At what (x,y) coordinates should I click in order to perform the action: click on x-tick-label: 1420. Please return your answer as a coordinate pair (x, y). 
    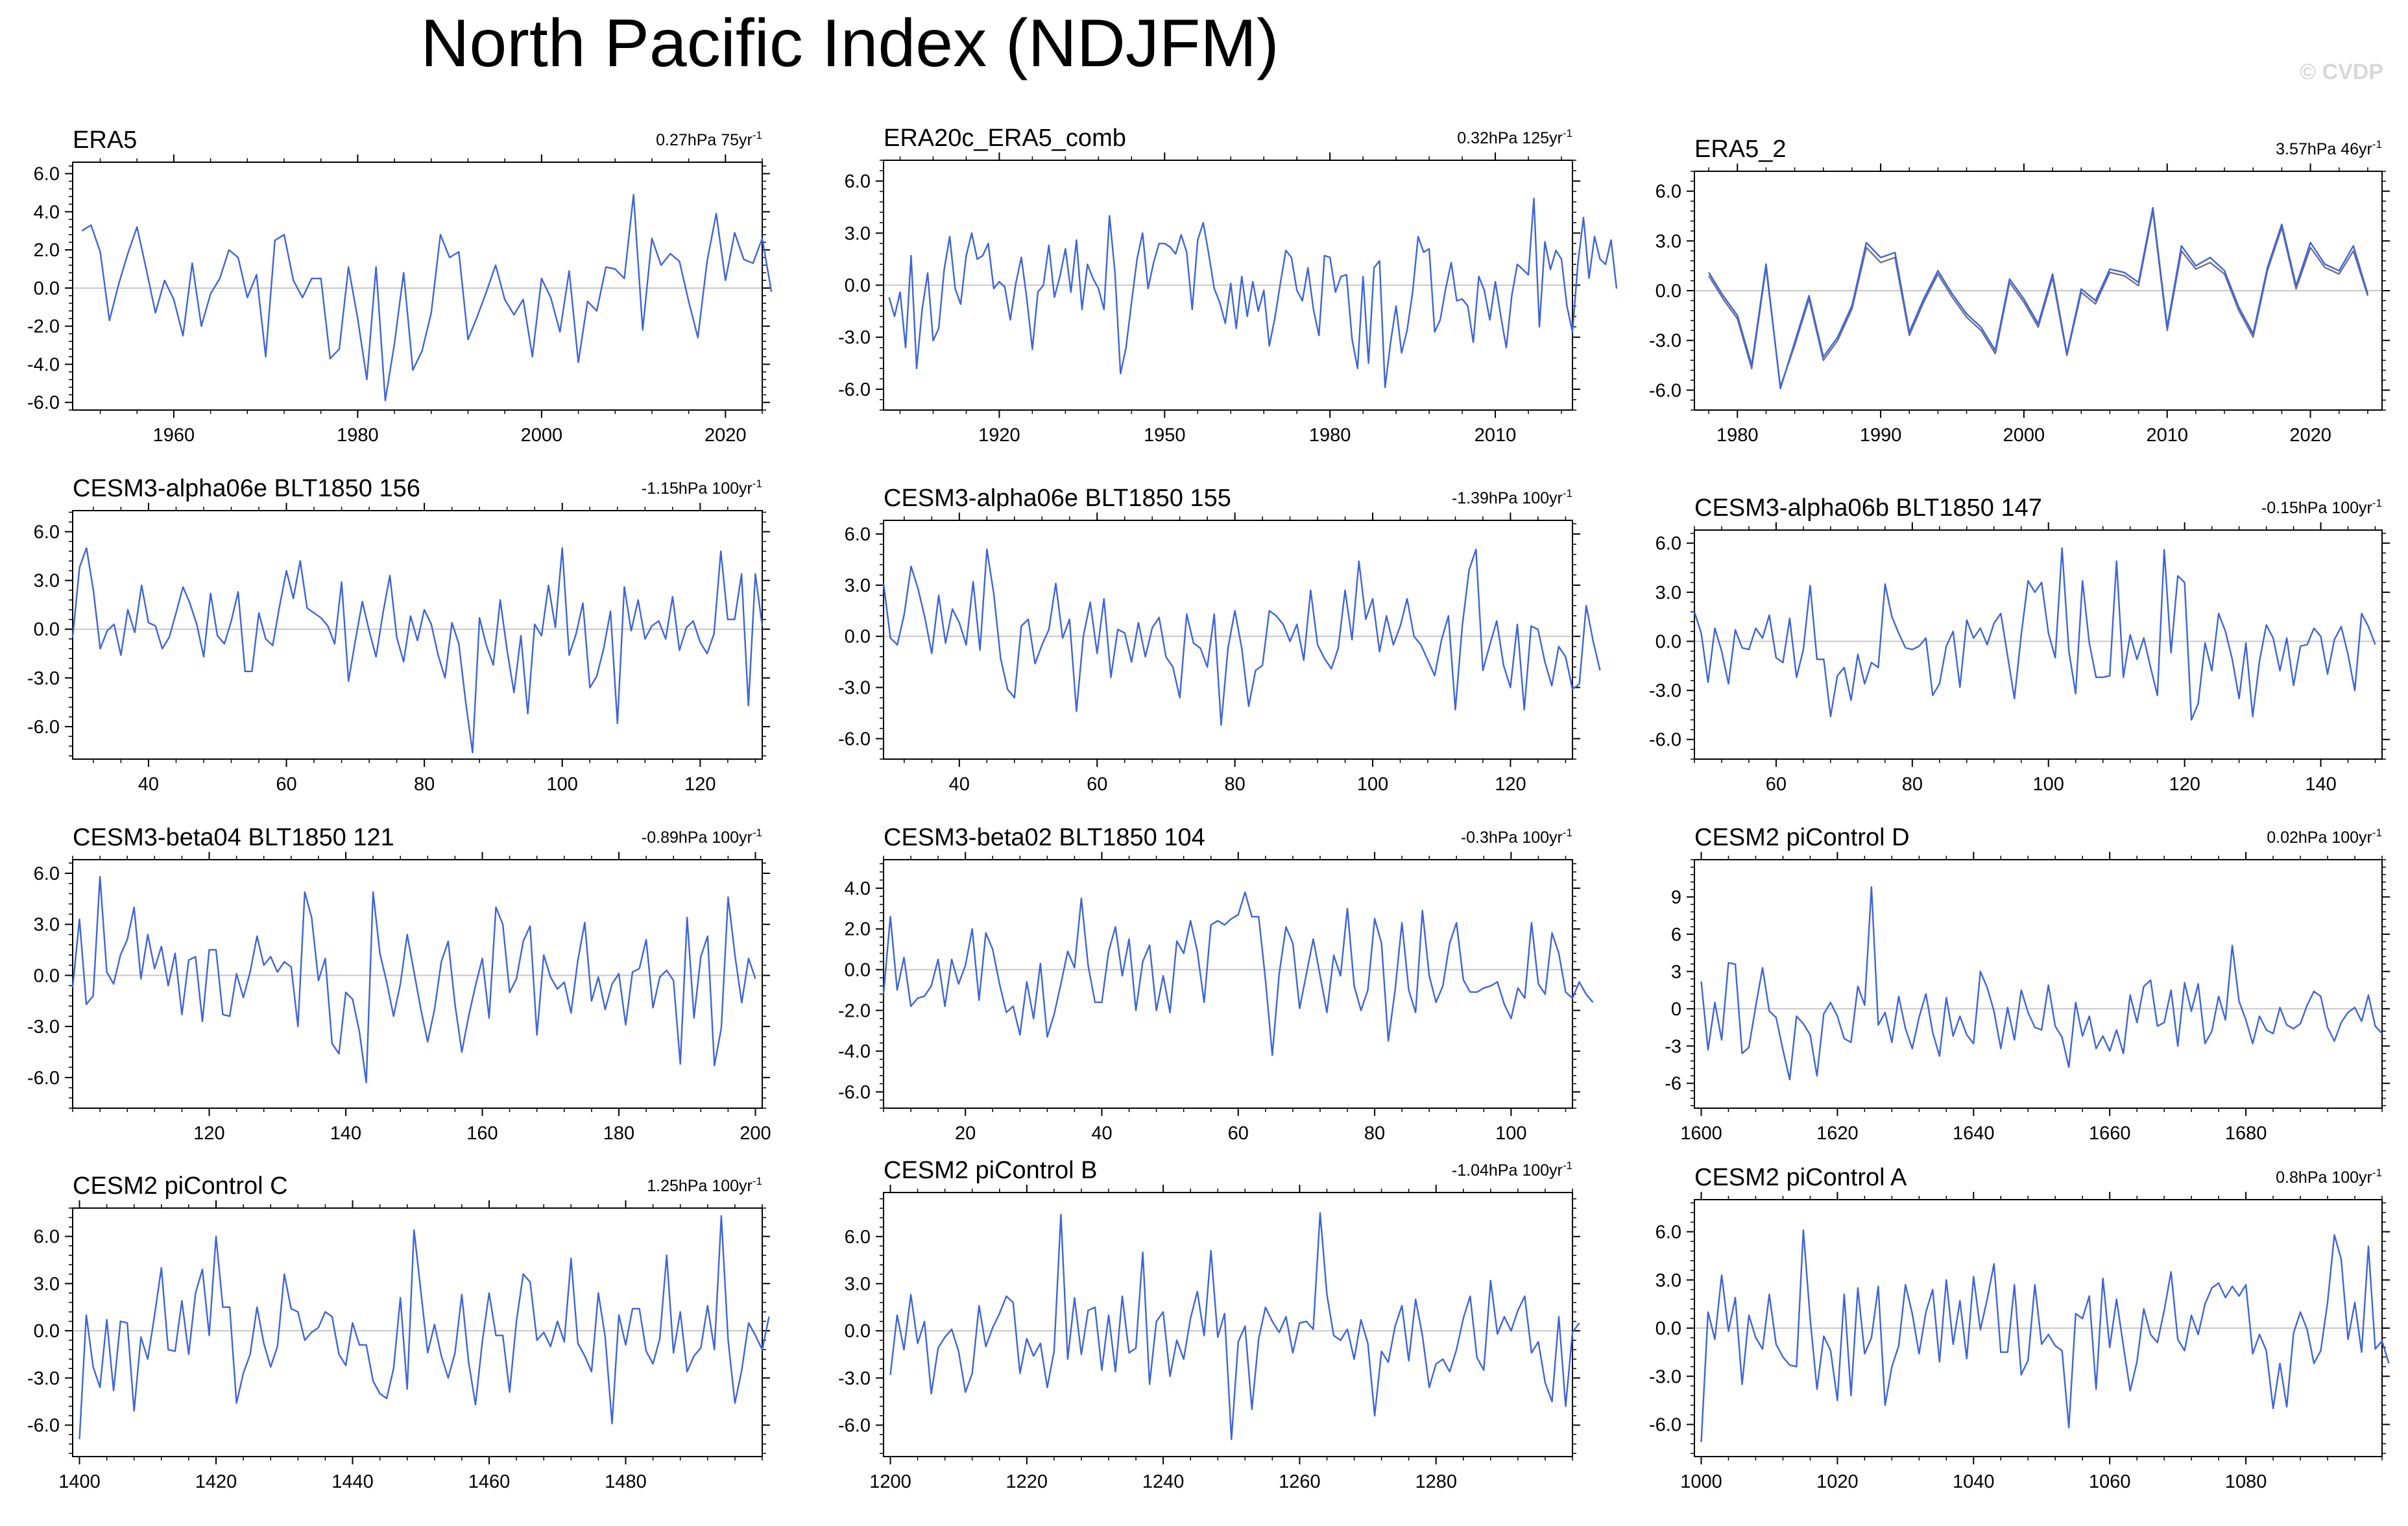
    Looking at the image, I should click on (216, 1482).